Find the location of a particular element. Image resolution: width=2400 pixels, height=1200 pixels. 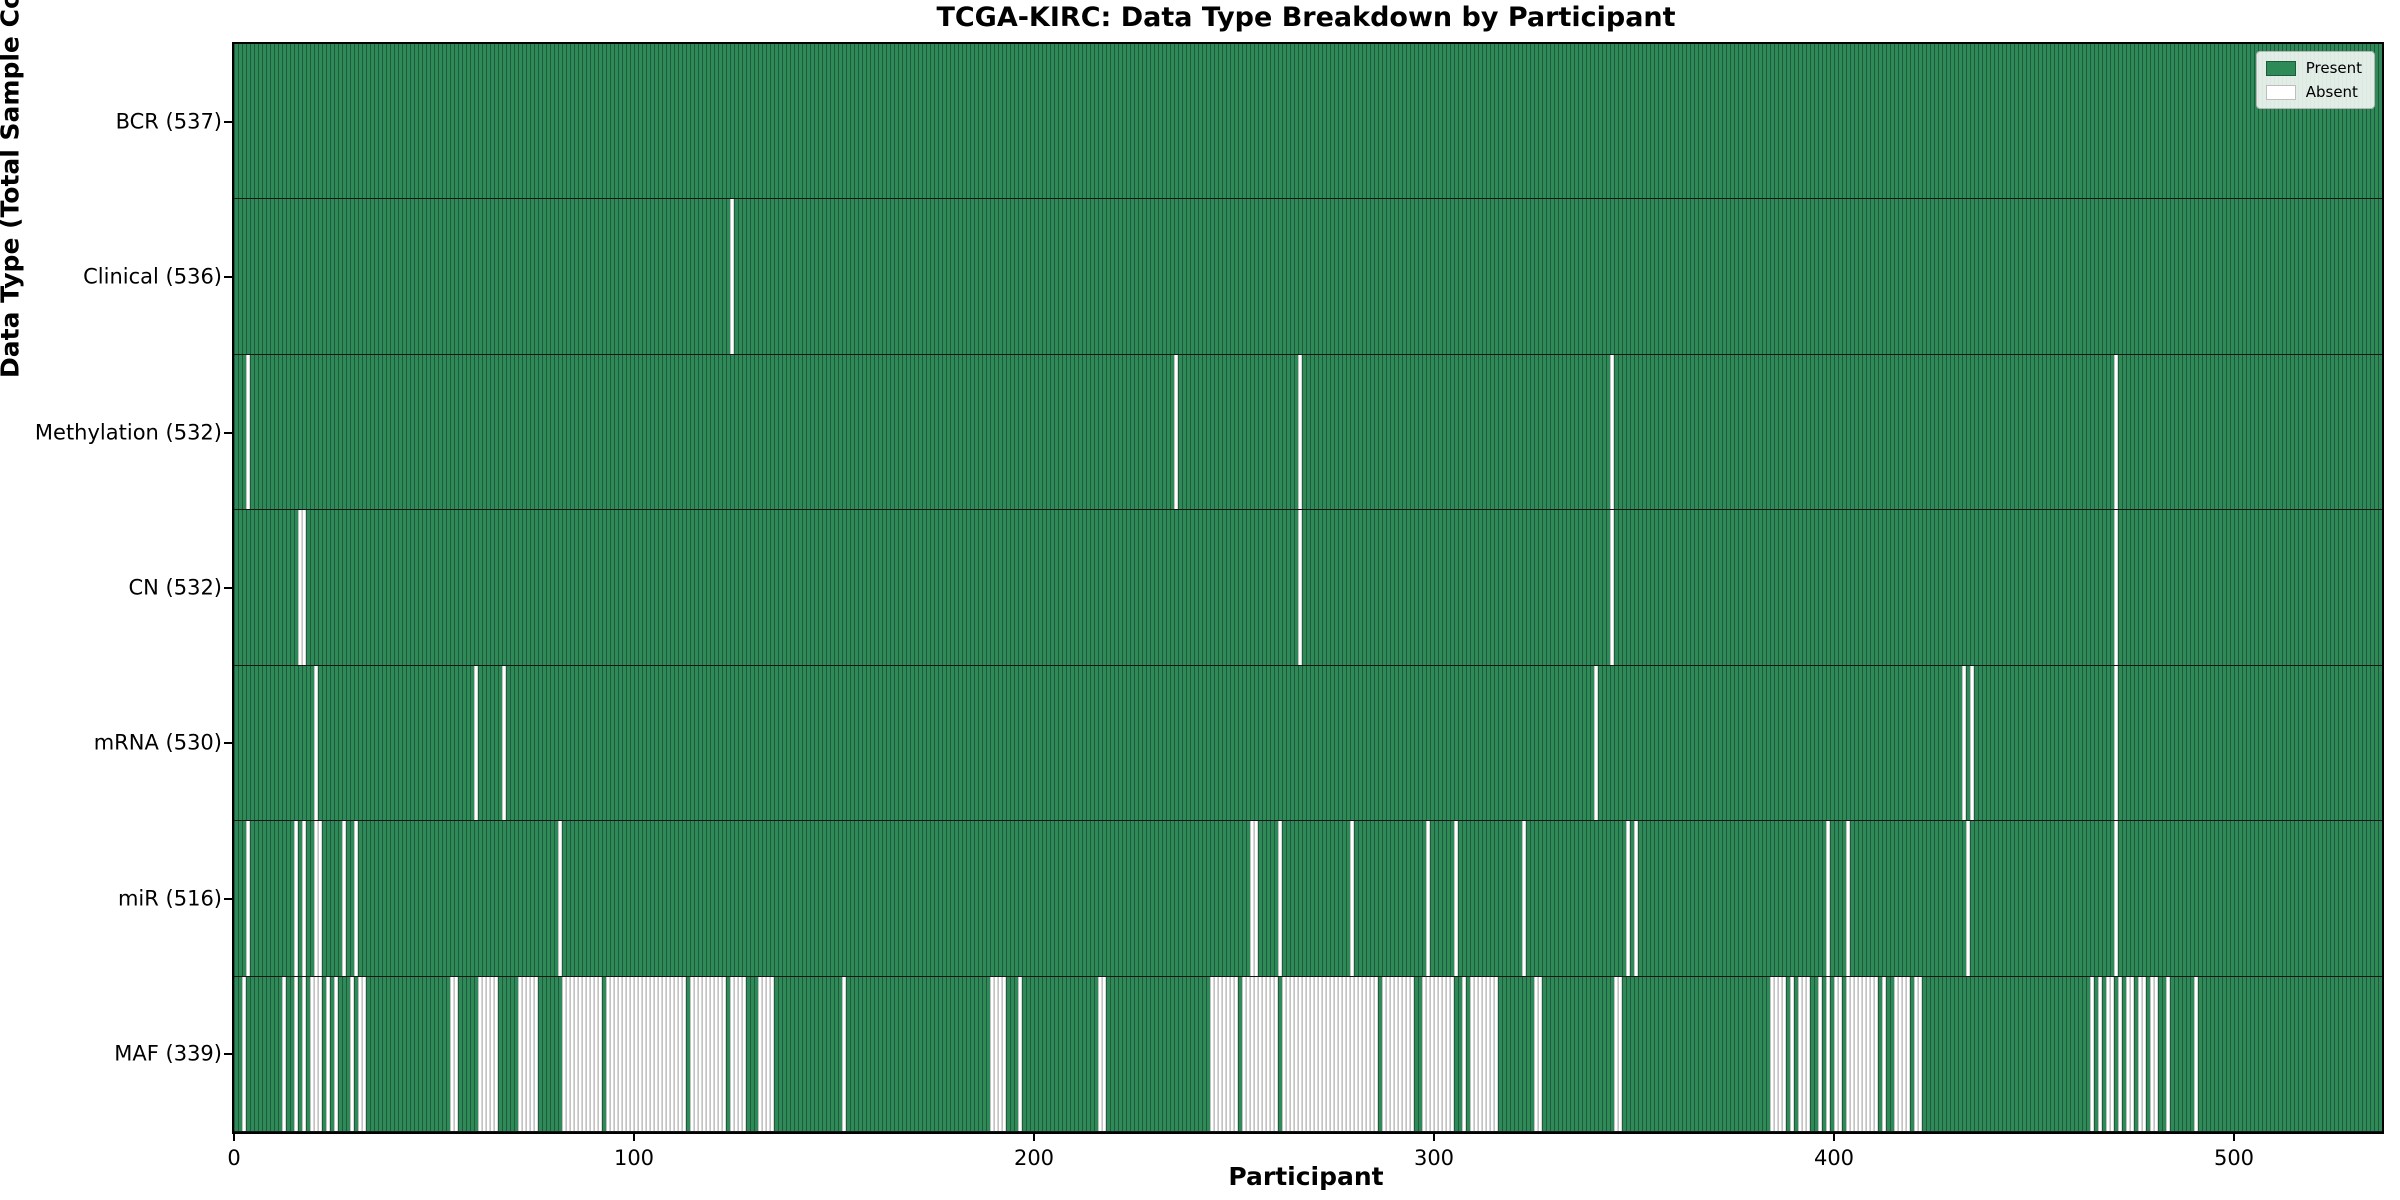

legend-absent-swatch is located at coordinates (2280, 92).